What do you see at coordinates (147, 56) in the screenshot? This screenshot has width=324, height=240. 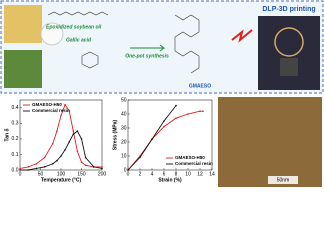 I see `synthesis-label: One-pot synthesis` at bounding box center [147, 56].